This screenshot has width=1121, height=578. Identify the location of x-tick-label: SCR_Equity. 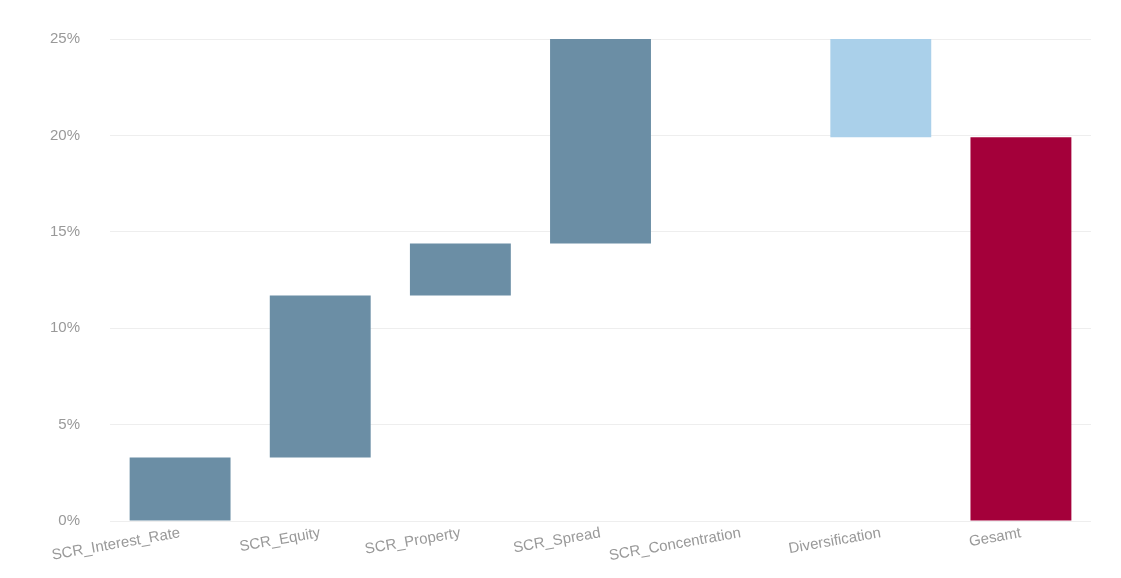
(280, 539).